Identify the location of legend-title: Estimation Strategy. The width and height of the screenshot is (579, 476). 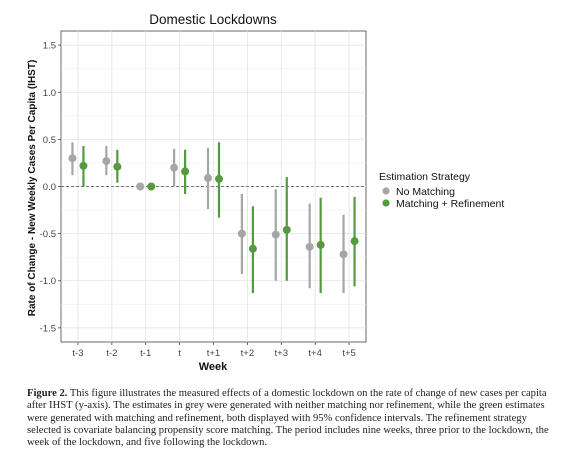
(425, 177).